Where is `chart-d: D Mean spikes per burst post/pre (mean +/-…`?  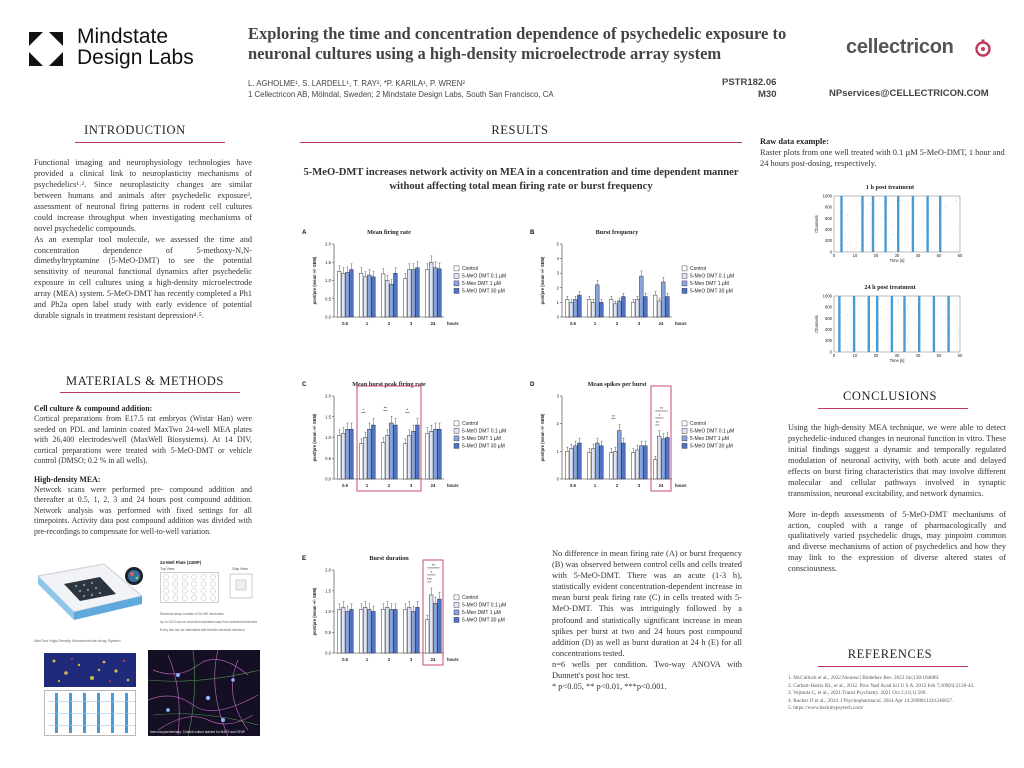 chart-d: D Mean spikes per burst post/pre (mean +/-… is located at coordinates (643, 441).